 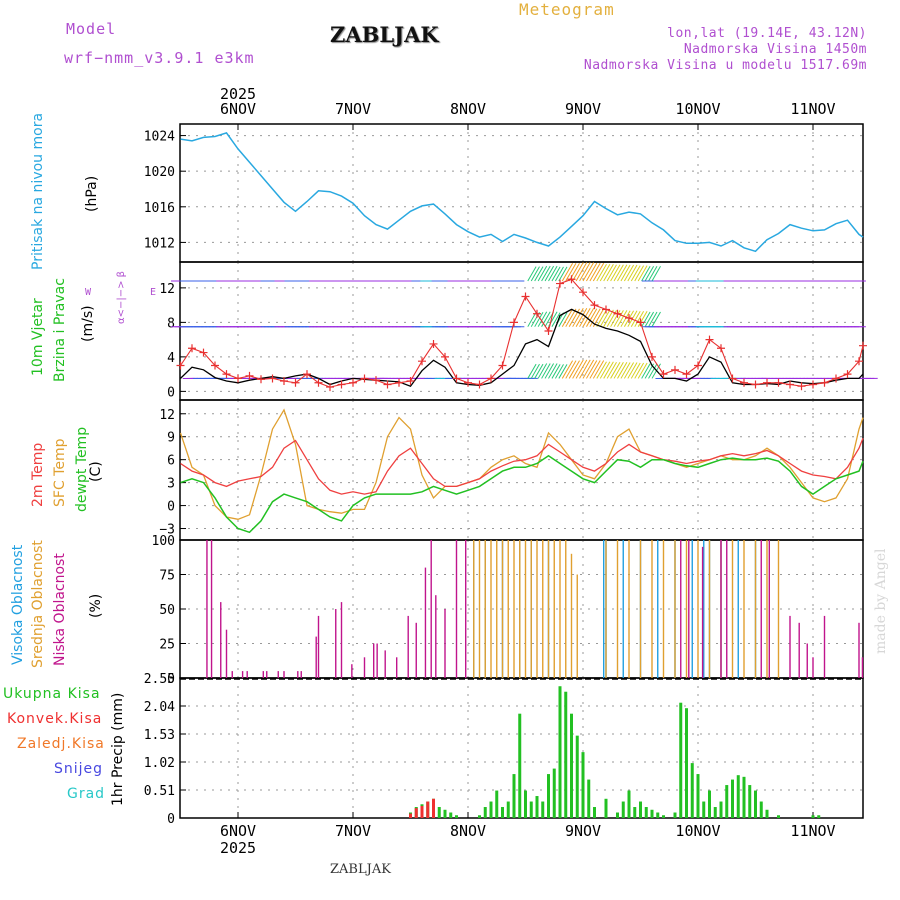 What do you see at coordinates (159, 679) in the screenshot?
I see `y-tick-label: 2.55` at bounding box center [159, 679].